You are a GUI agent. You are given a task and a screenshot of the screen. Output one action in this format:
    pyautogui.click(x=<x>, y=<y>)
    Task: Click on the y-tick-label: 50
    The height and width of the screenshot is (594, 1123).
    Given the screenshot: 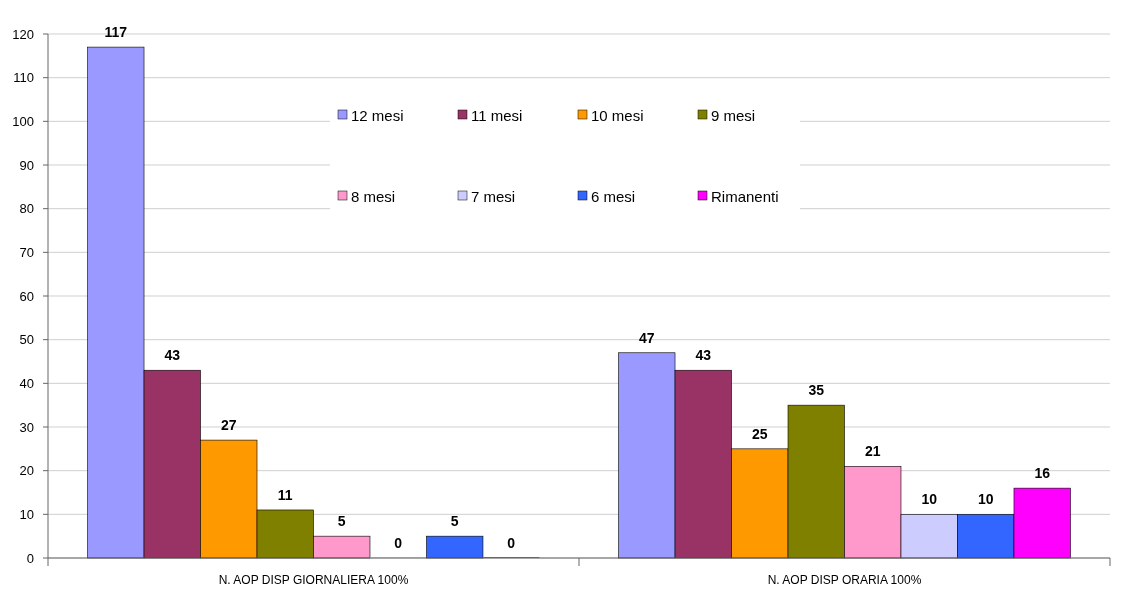 What is the action you would take?
    pyautogui.click(x=26, y=340)
    